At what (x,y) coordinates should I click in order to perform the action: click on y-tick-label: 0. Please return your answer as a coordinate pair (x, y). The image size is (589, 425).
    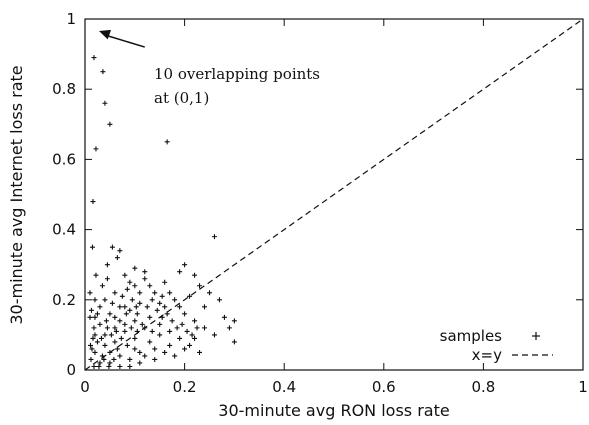
    Looking at the image, I should click on (71, 370).